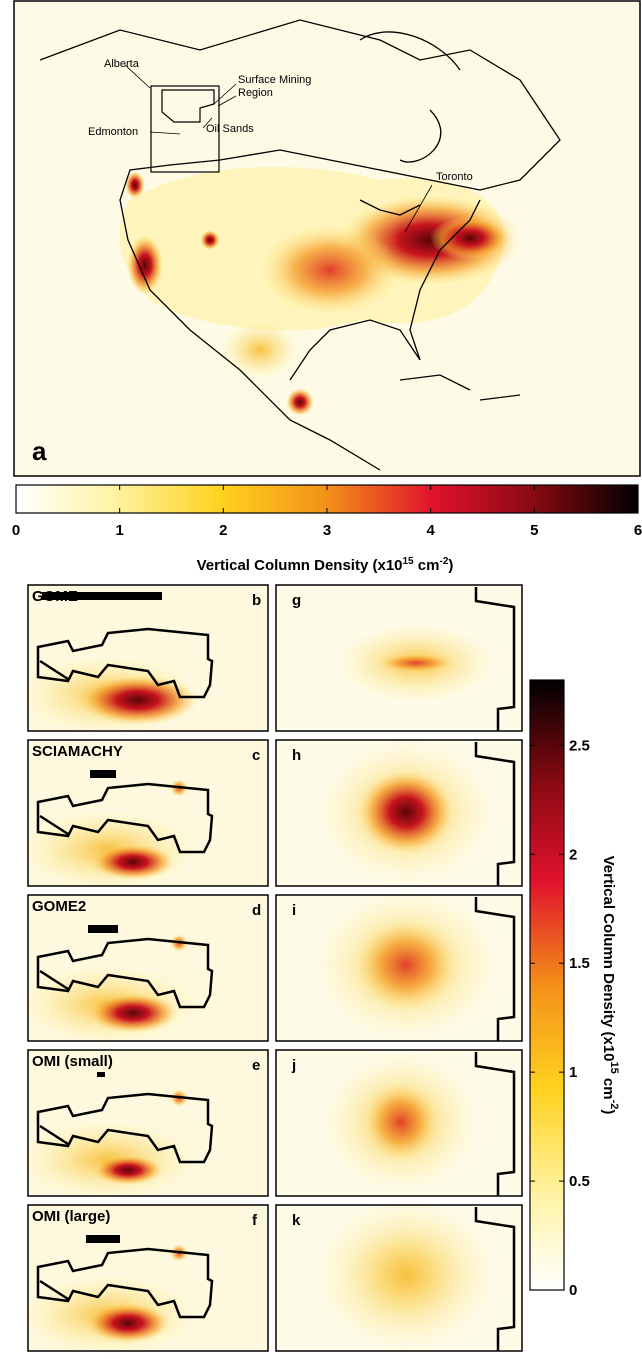 This screenshot has width=642, height=1359. I want to click on tick-label: 0.5, so click(579, 1181).